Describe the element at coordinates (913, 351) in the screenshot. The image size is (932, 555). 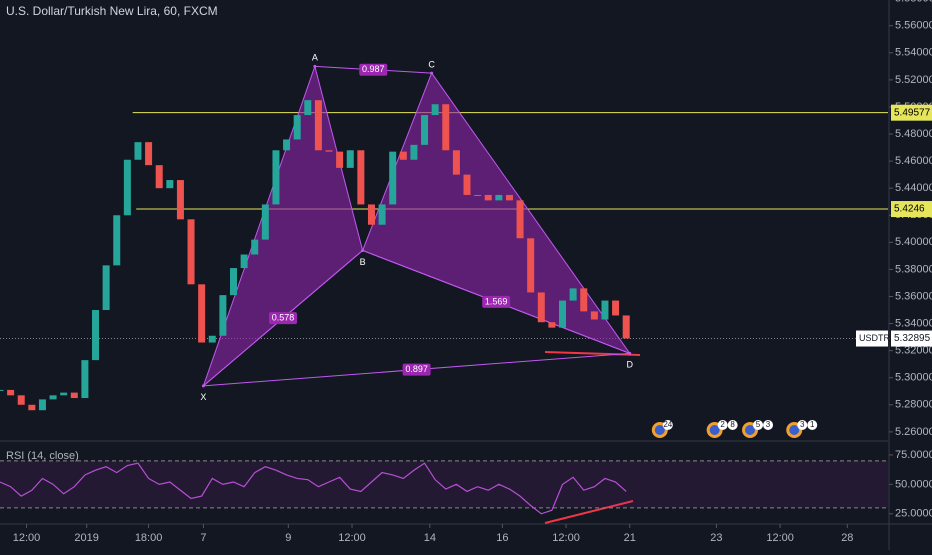
I see `y-tick-label: 5.32000` at that location.